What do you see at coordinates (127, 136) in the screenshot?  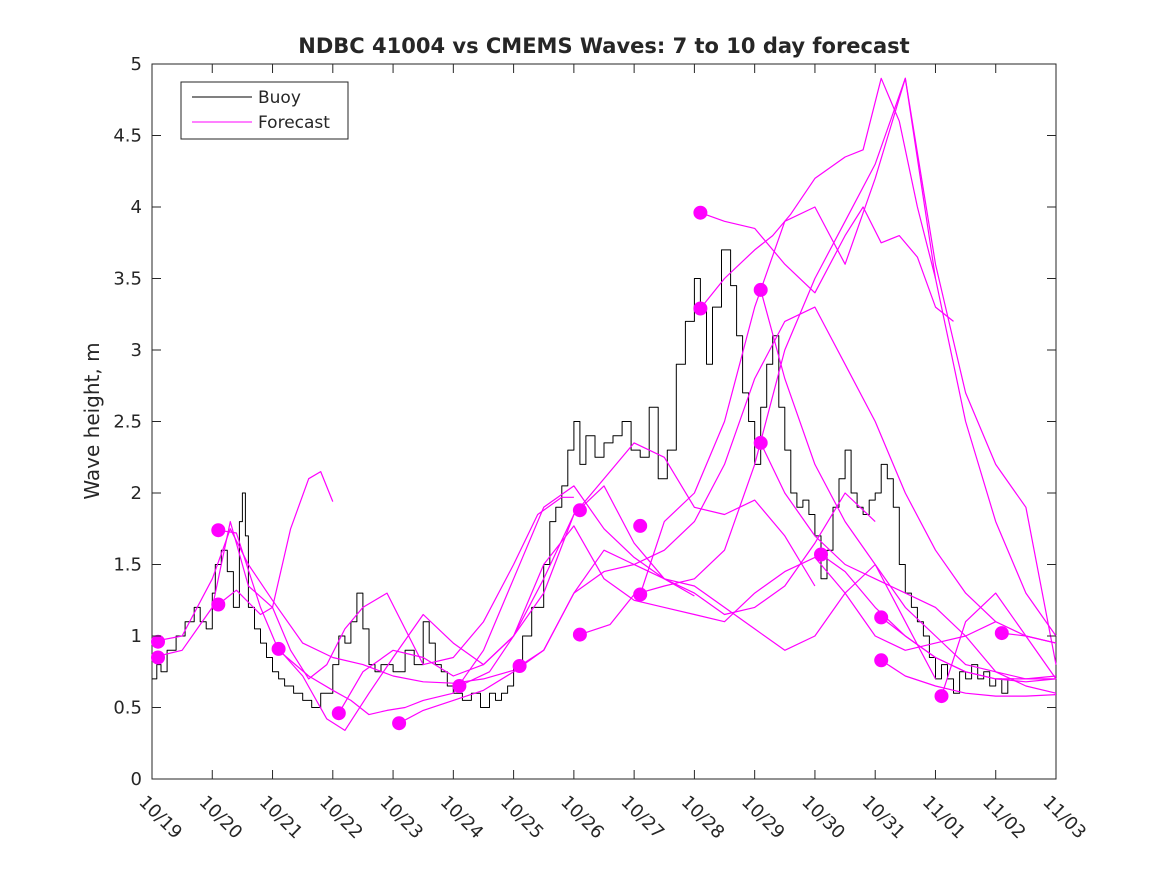 I see `y-tick-label: 4.5` at bounding box center [127, 136].